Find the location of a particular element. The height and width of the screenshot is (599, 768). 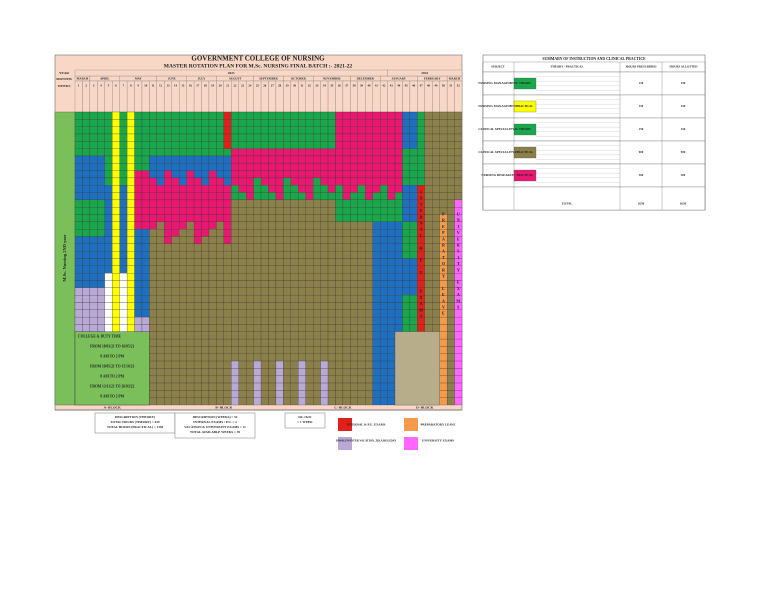

strip-letter: S is located at coordinates (421, 315).